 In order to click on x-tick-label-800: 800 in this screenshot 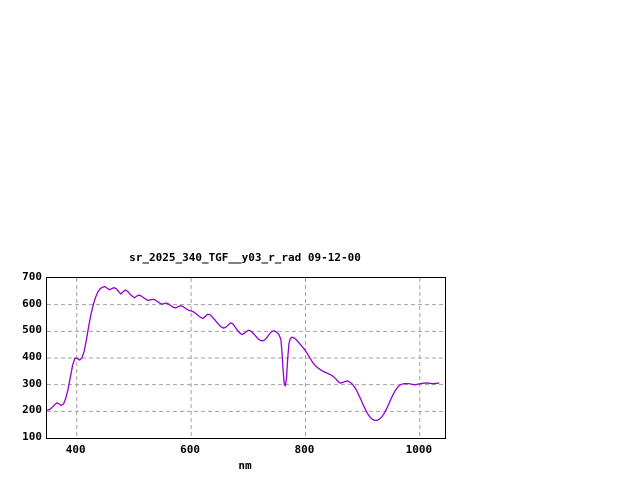, I will do `click(304, 449)`.